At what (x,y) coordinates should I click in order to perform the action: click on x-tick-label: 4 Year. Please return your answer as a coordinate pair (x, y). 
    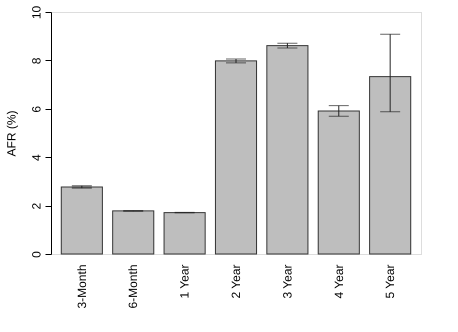
    Looking at the image, I should click on (339, 281).